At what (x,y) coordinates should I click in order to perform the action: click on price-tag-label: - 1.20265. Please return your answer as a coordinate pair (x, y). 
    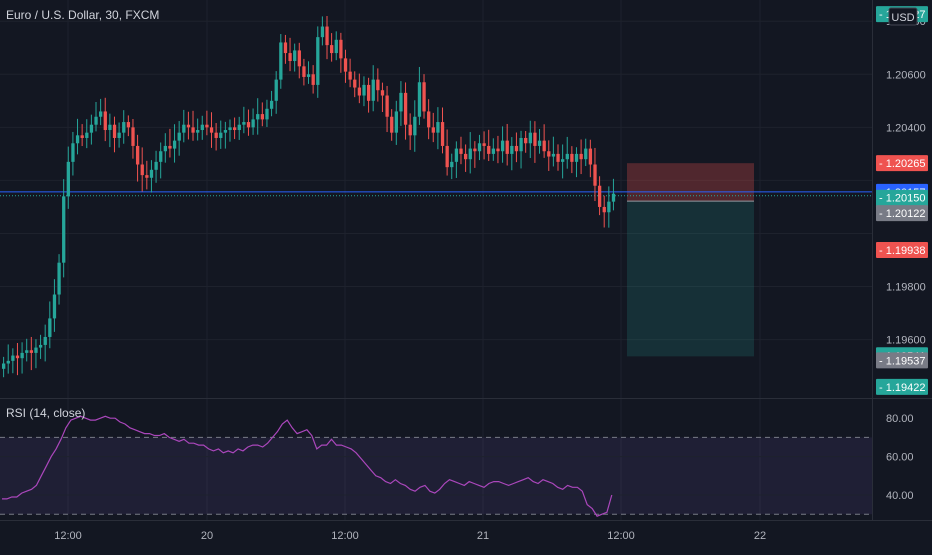
    Looking at the image, I should click on (902, 164).